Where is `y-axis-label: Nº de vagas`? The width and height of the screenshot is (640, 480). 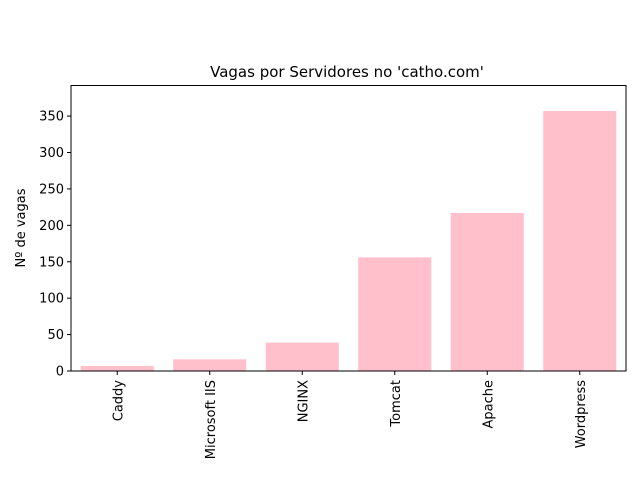 y-axis-label: Nº de vagas is located at coordinates (21, 227).